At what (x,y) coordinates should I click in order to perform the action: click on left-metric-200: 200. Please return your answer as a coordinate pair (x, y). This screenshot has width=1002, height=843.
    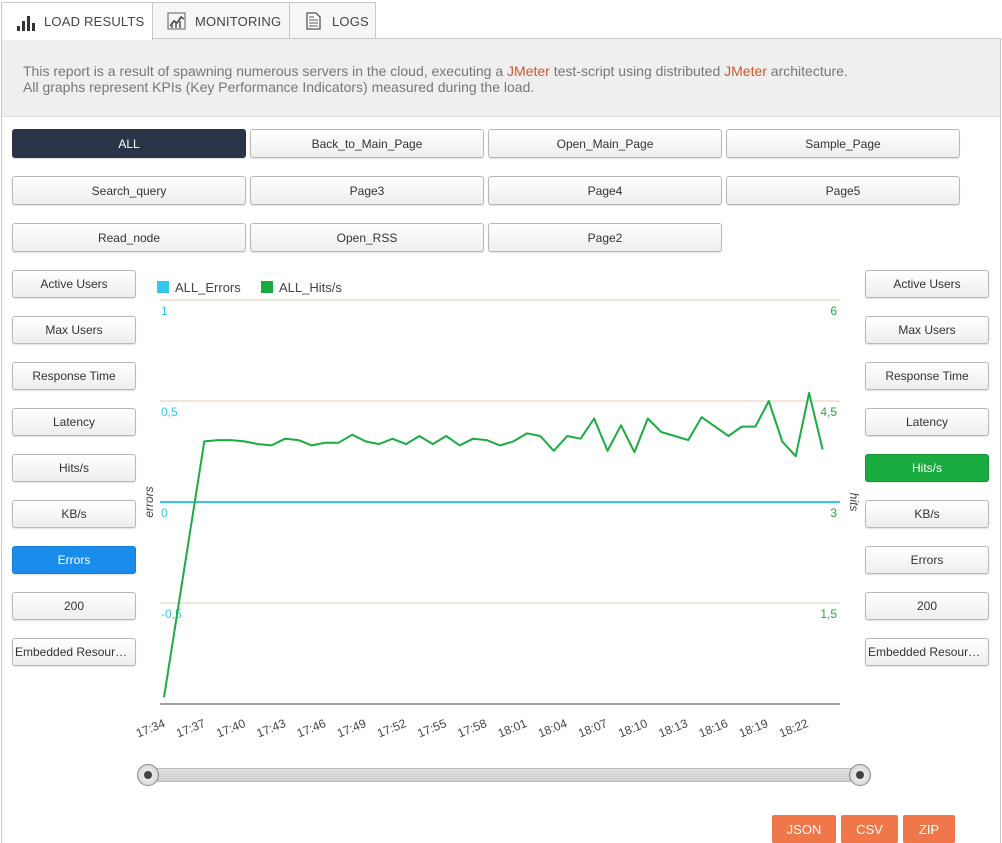
    Looking at the image, I should click on (74, 606).